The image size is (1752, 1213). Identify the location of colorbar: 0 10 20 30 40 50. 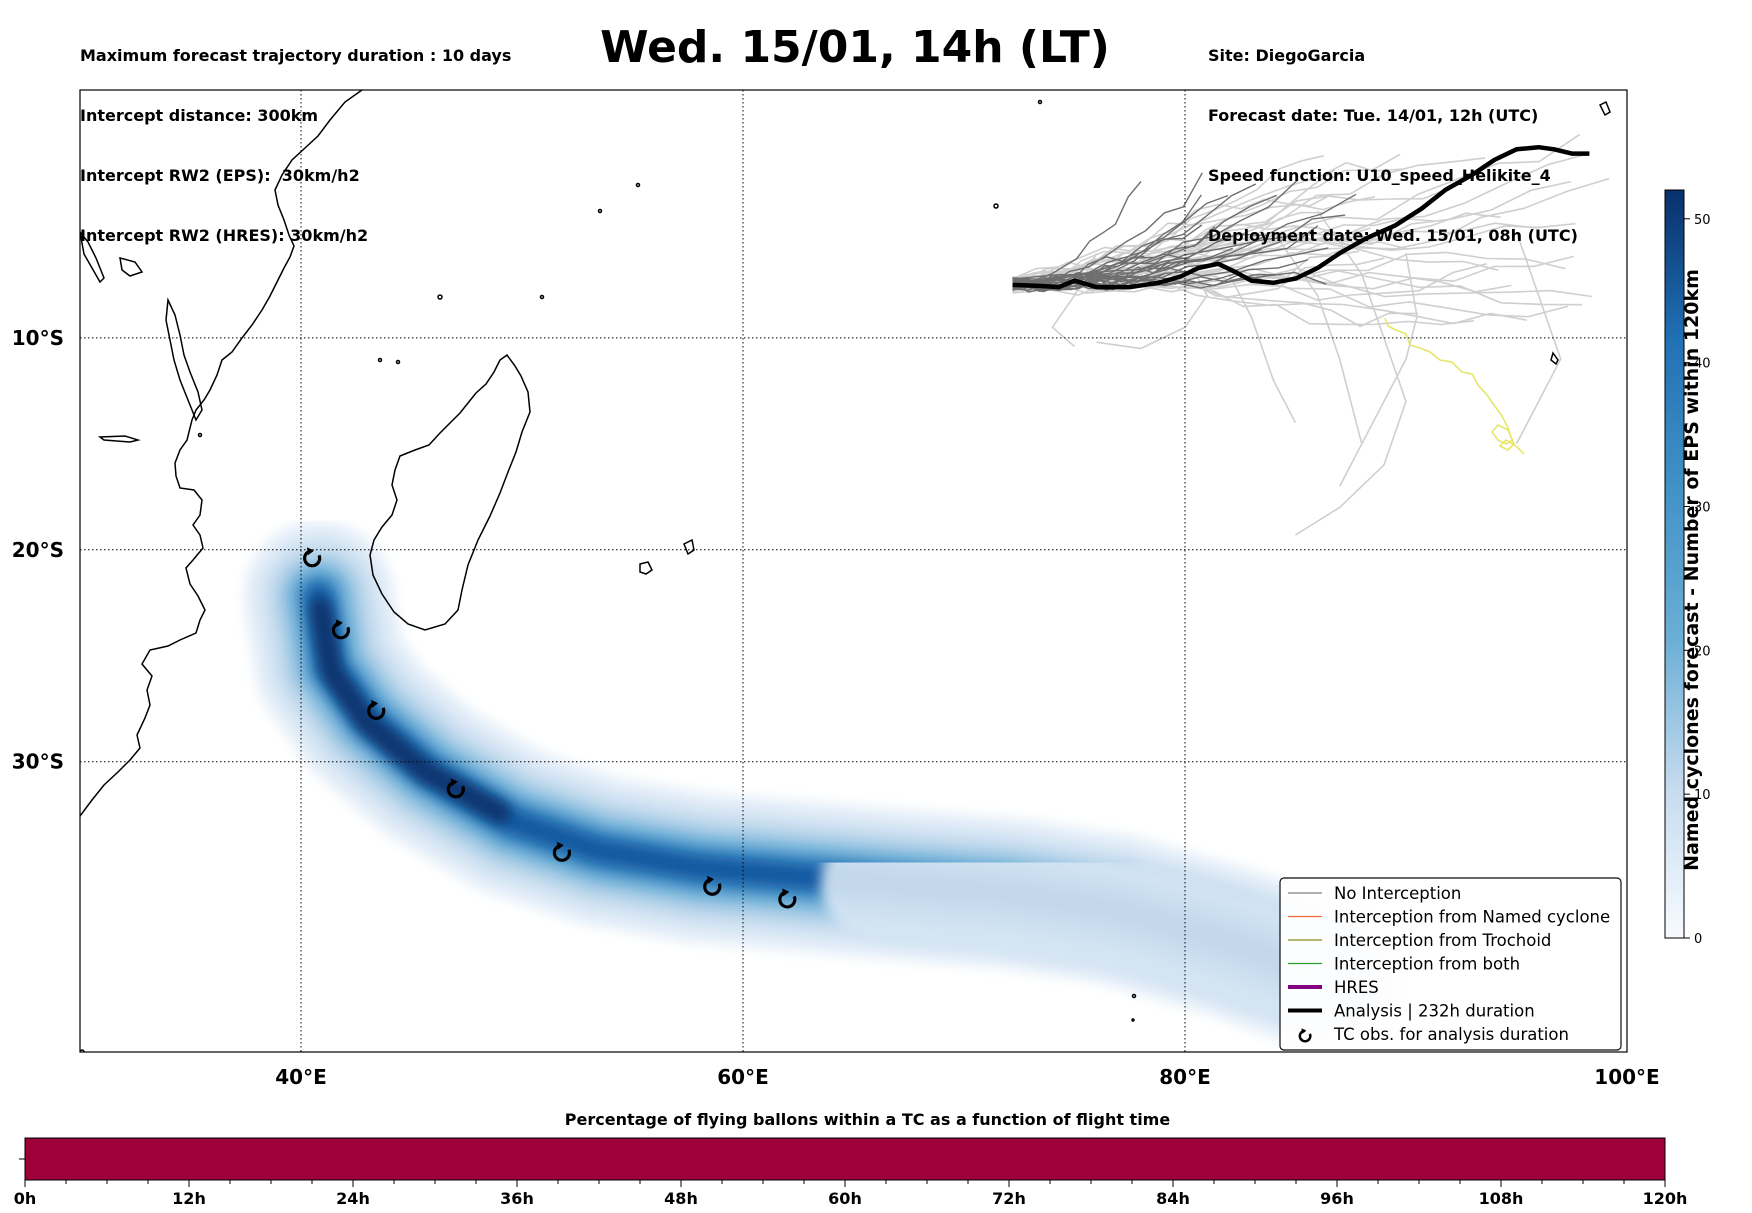
(1687, 568).